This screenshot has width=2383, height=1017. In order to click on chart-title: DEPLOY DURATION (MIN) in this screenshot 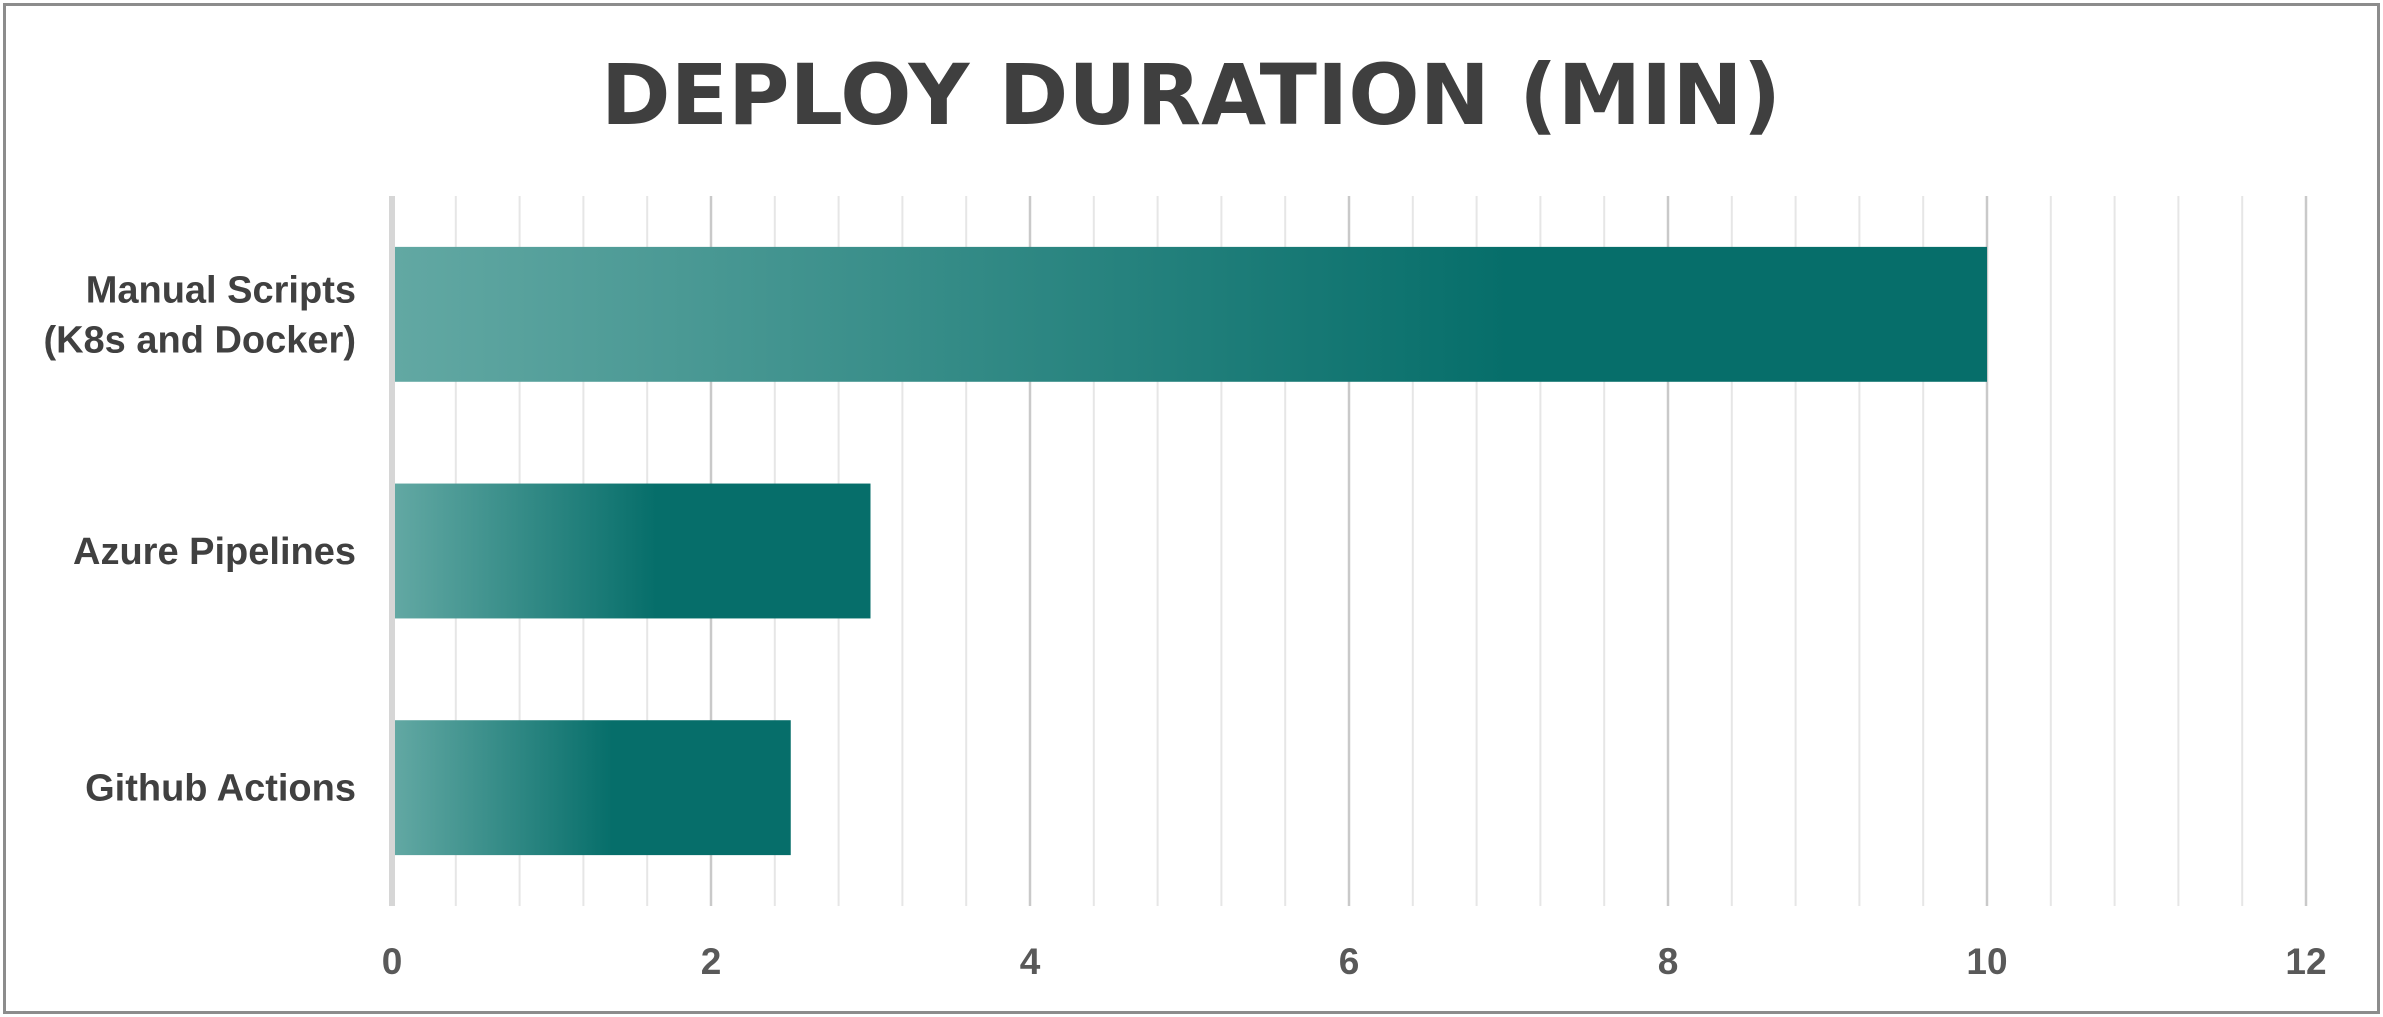, I will do `click(1191, 95)`.